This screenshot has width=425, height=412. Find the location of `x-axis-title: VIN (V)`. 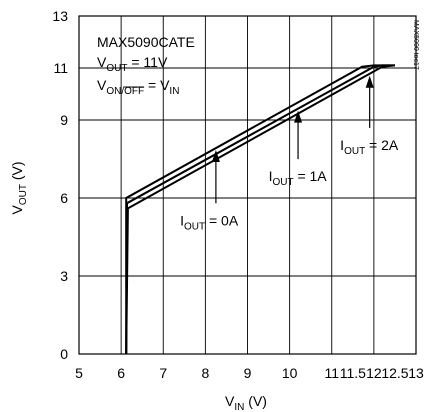

x-axis-title: VIN (V) is located at coordinates (246, 402).